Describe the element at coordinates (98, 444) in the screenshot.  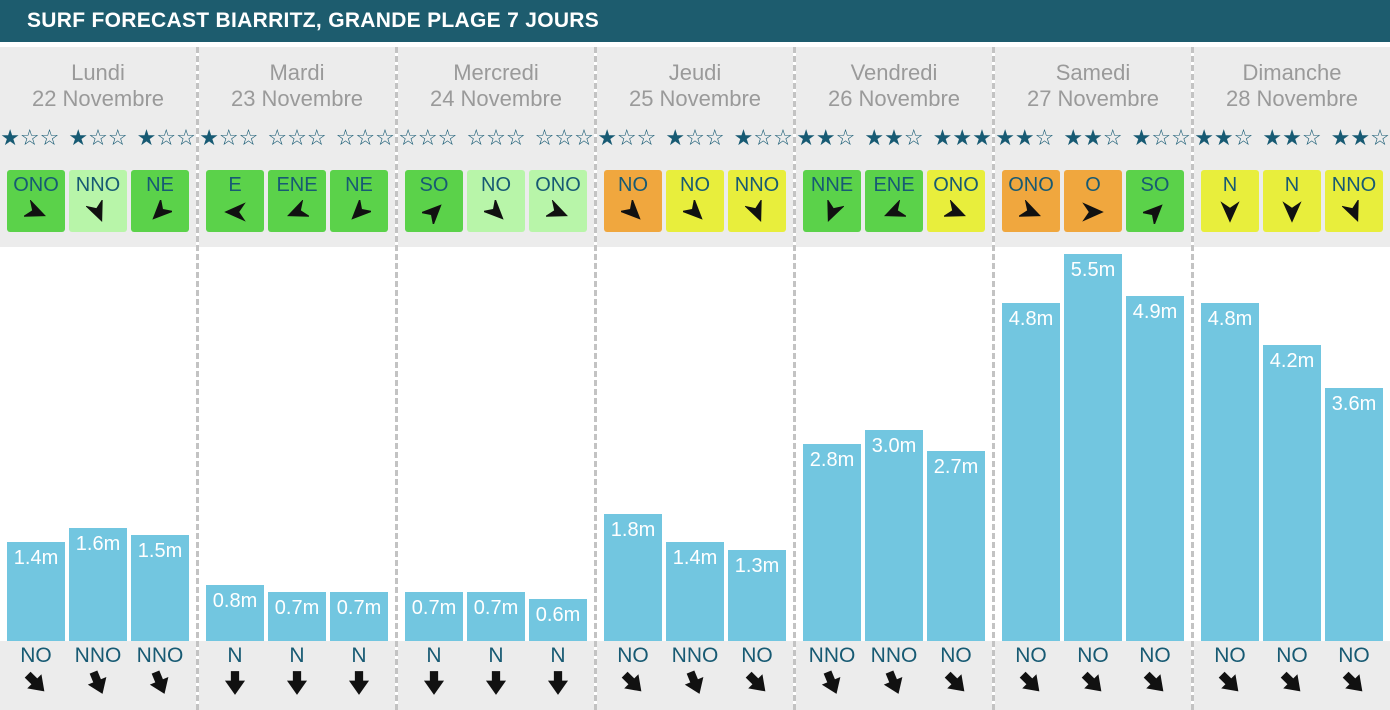
I see `wave-height-chart: 1.4m 1.6m 1.5m` at that location.